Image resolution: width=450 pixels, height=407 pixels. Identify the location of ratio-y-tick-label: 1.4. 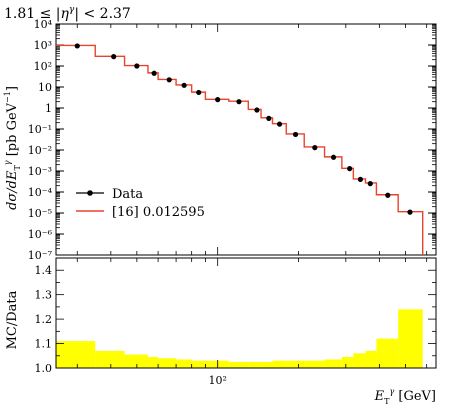
(44, 270).